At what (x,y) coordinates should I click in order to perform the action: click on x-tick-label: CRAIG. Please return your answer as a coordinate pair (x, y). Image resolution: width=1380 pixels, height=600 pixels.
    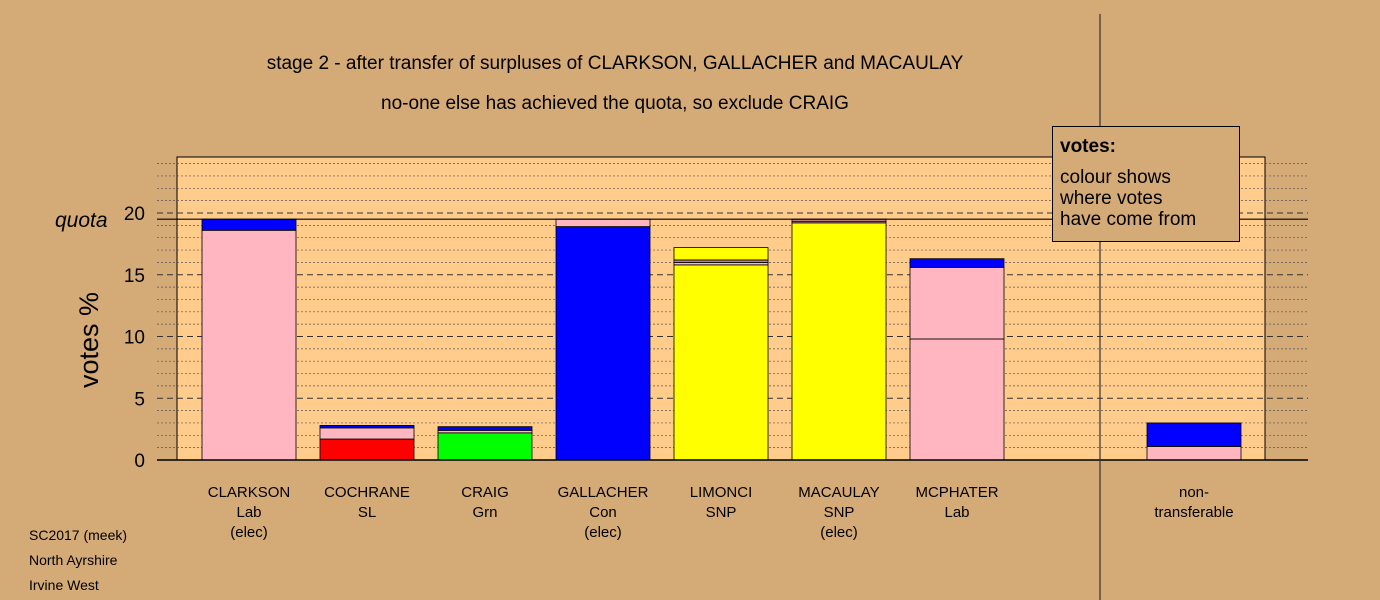
    Looking at the image, I should click on (485, 492).